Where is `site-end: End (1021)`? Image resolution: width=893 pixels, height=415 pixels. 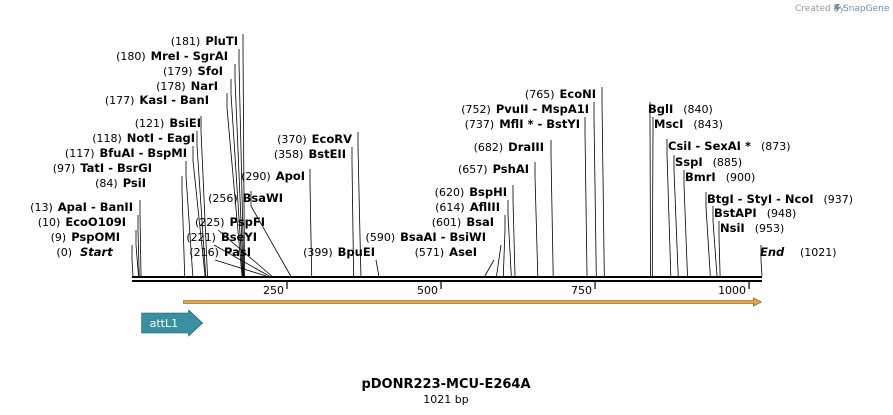 site-end: End (1021) is located at coordinates (798, 252).